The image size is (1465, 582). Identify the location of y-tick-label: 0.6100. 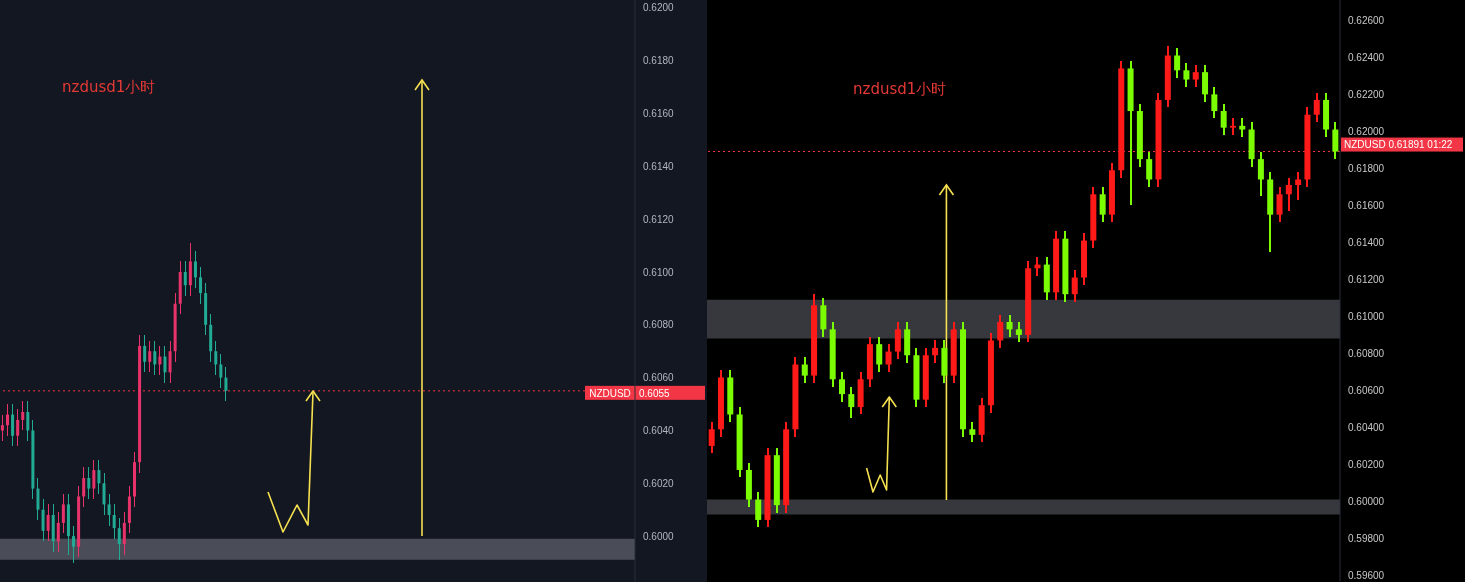
(659, 272).